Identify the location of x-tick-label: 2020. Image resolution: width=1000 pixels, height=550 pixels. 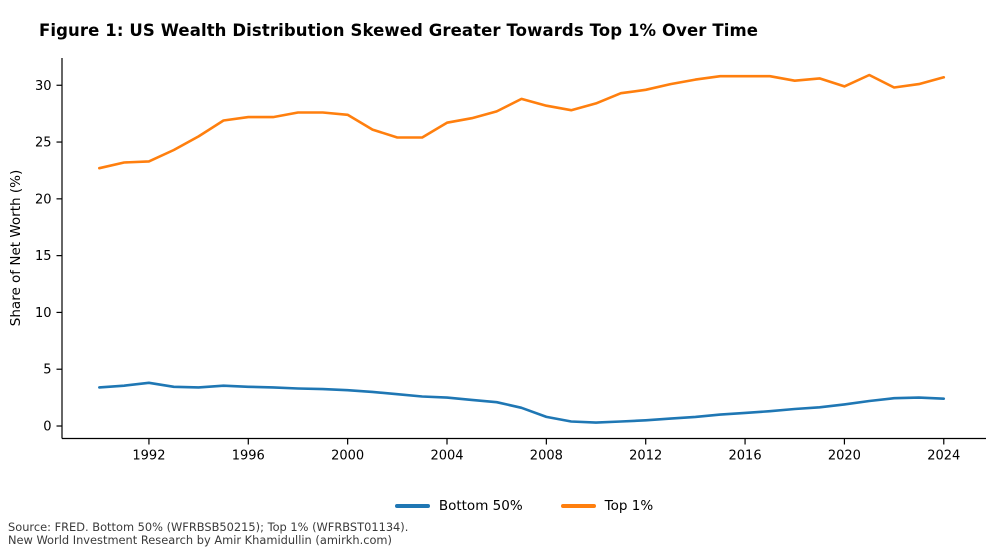
(844, 456).